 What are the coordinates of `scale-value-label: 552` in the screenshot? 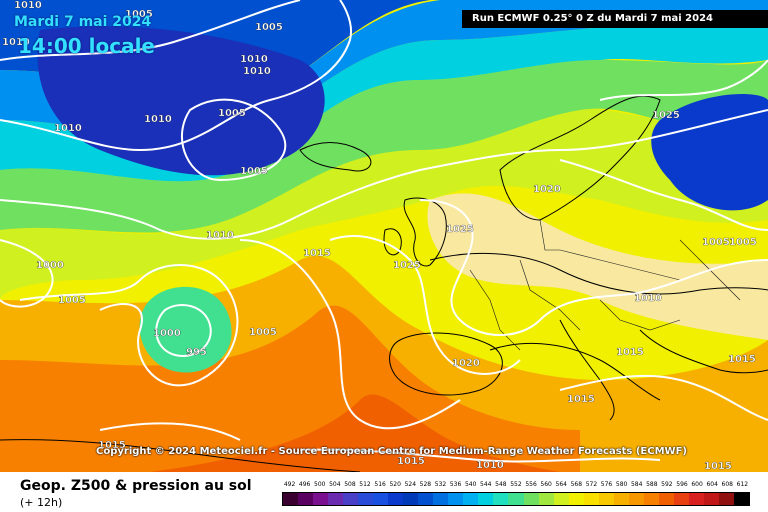 It's located at (516, 484).